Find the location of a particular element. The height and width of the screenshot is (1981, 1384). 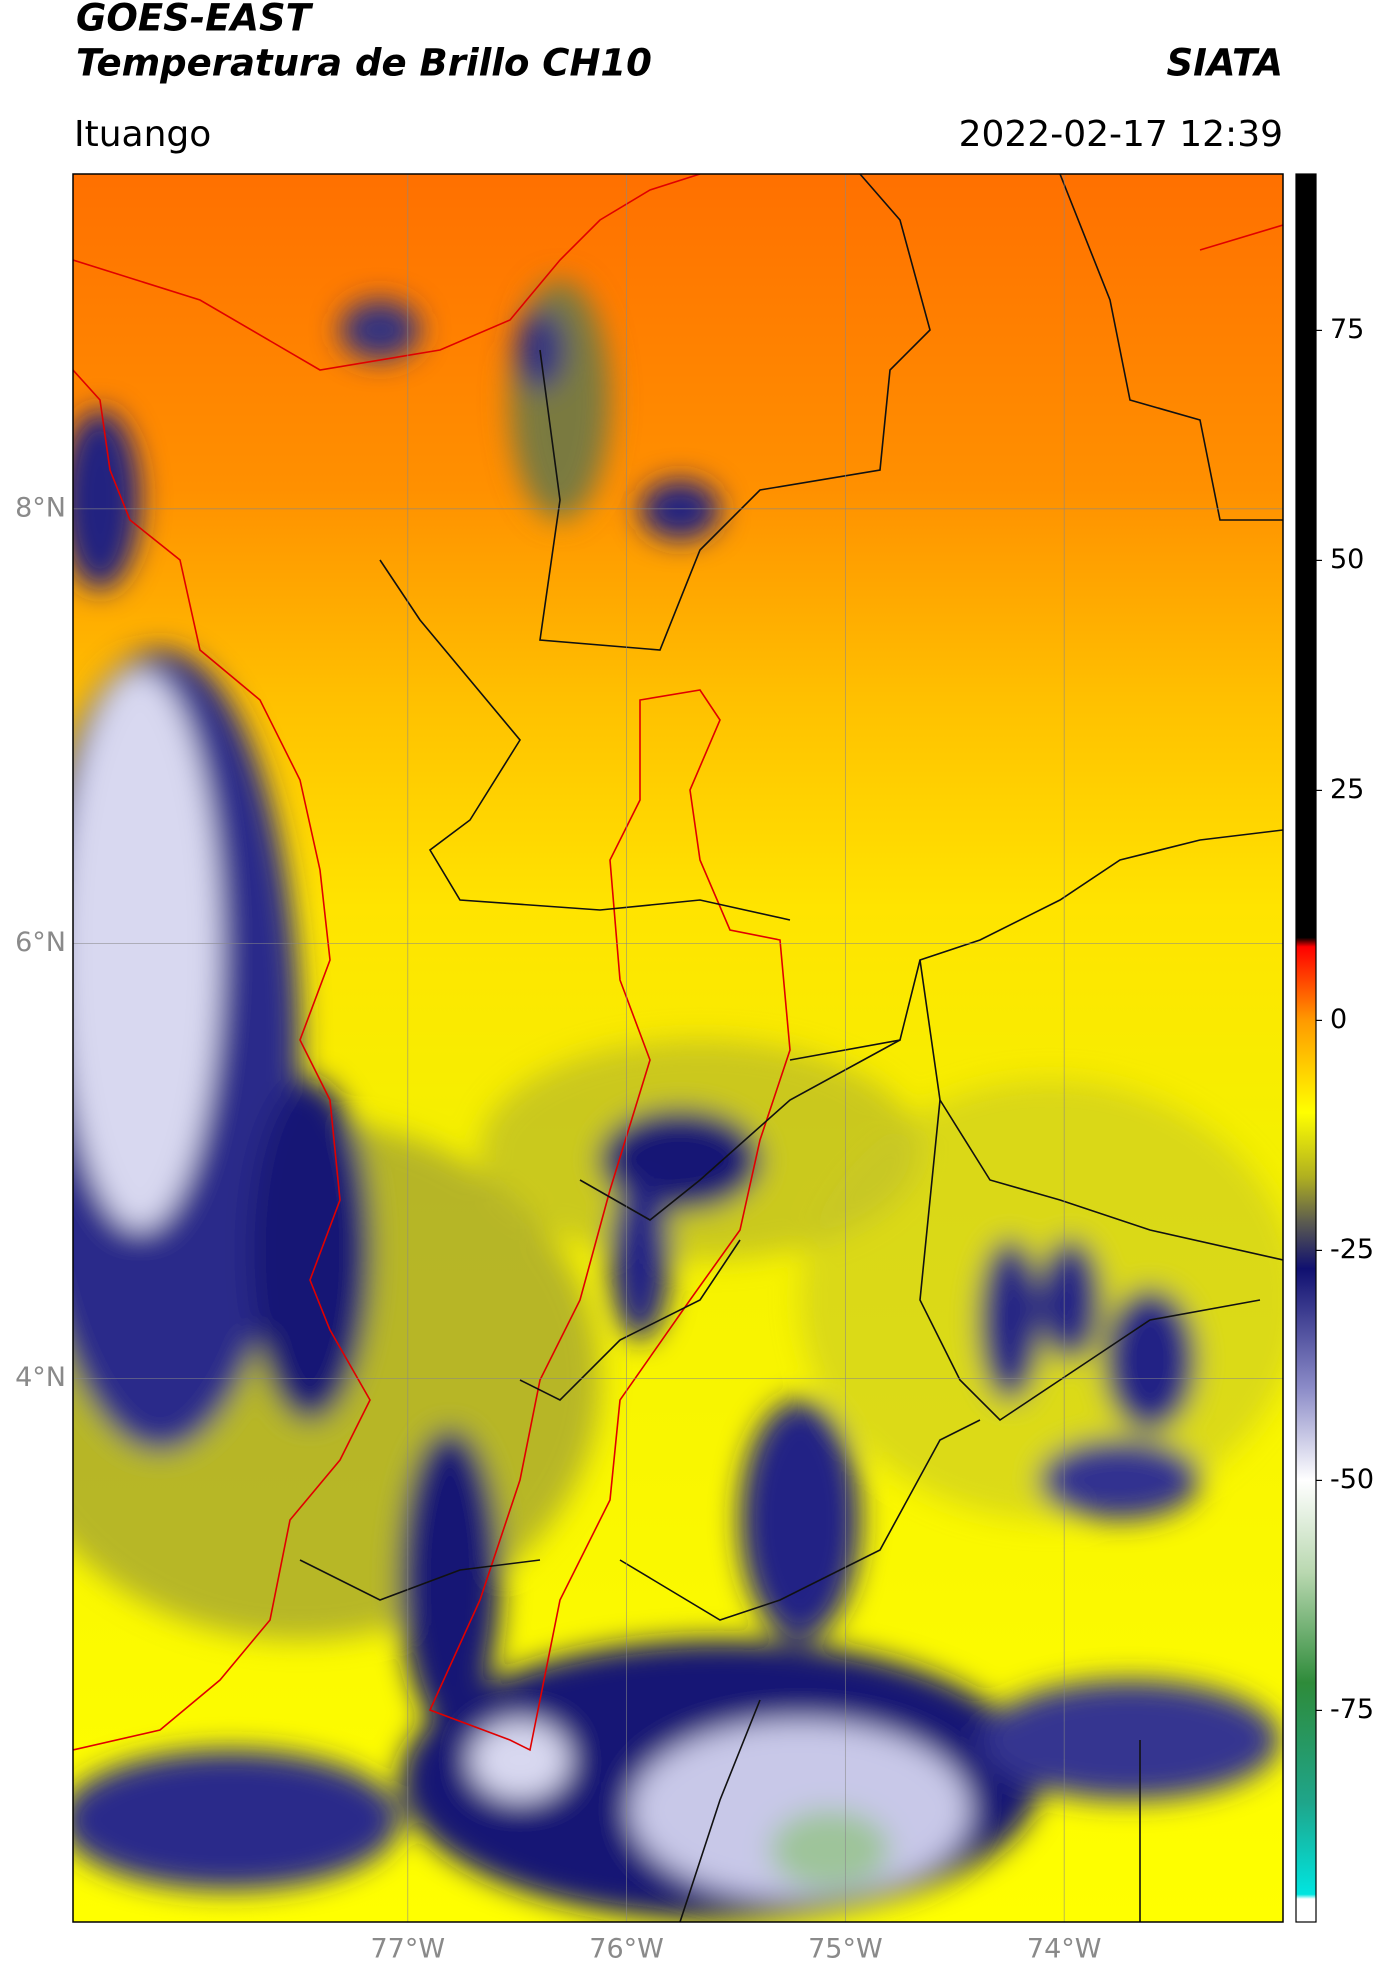

colorbar-tick-label: 25 is located at coordinates (1347, 789).